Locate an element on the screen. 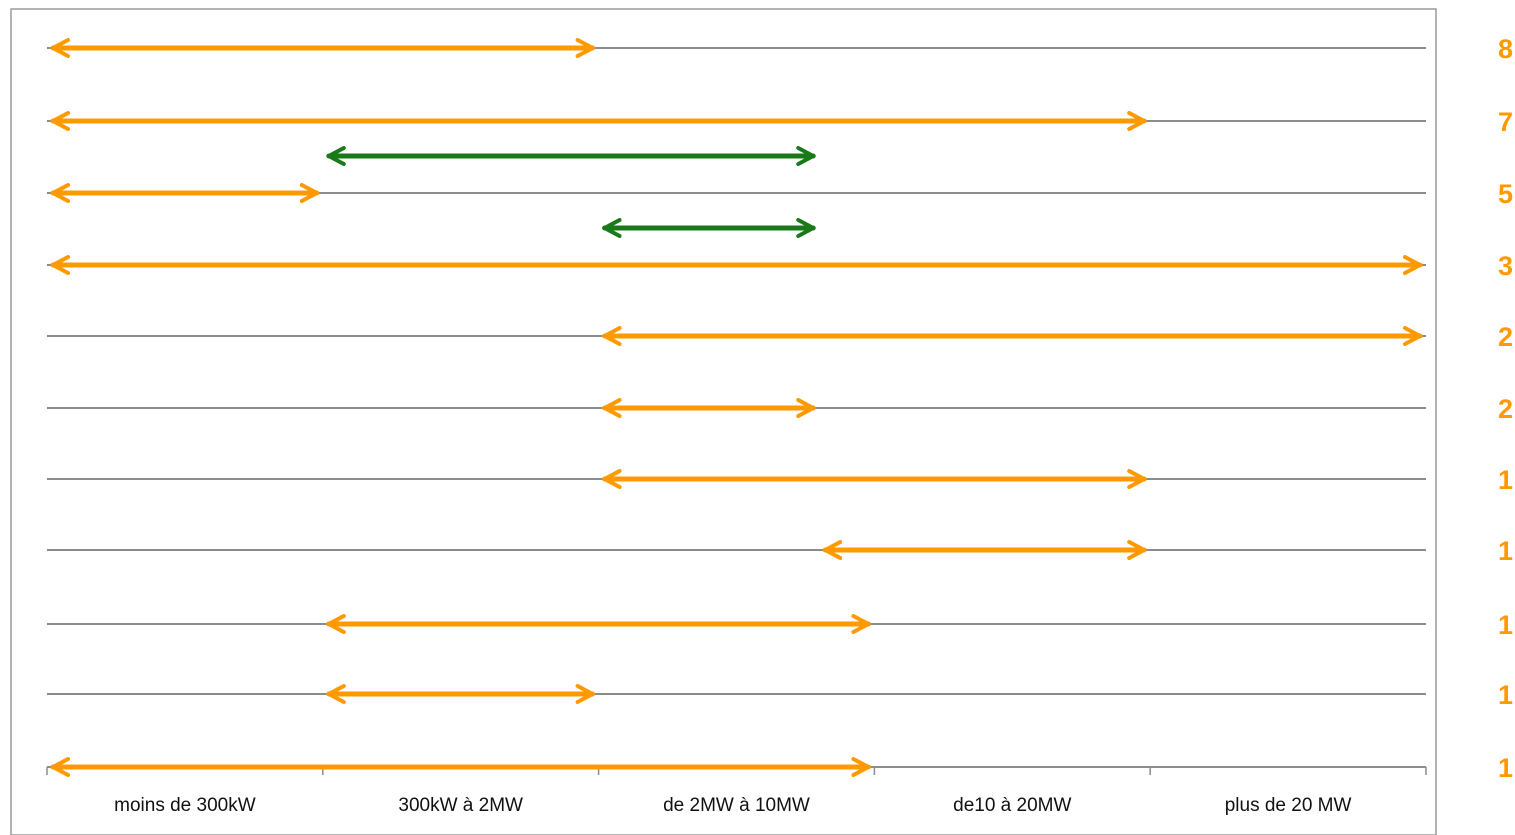 This screenshot has height=835, width=1515. x-tick-label: de 2MW à 10MW is located at coordinates (736, 805).